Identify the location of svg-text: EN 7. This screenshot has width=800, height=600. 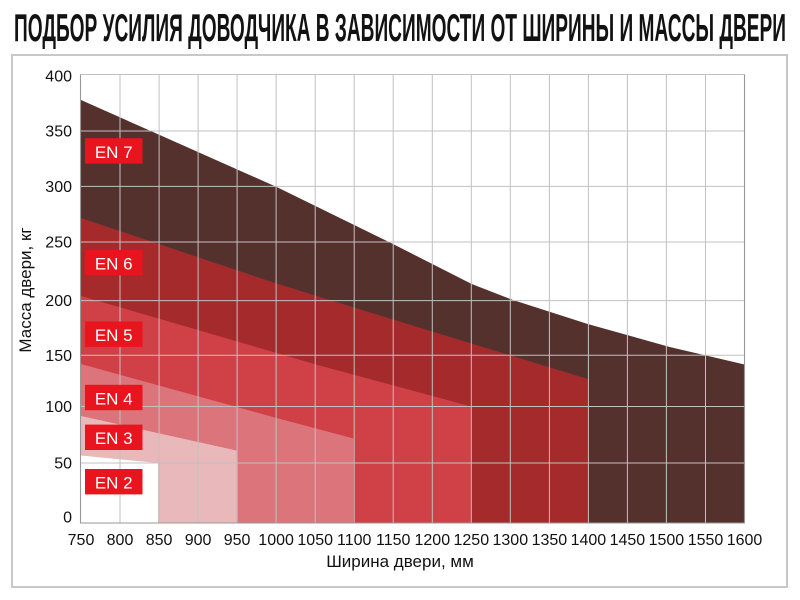
(114, 152).